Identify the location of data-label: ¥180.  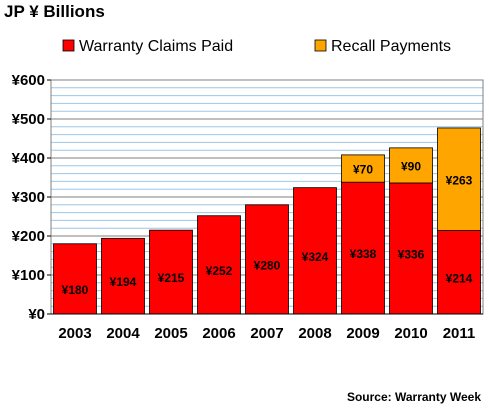
(75, 290).